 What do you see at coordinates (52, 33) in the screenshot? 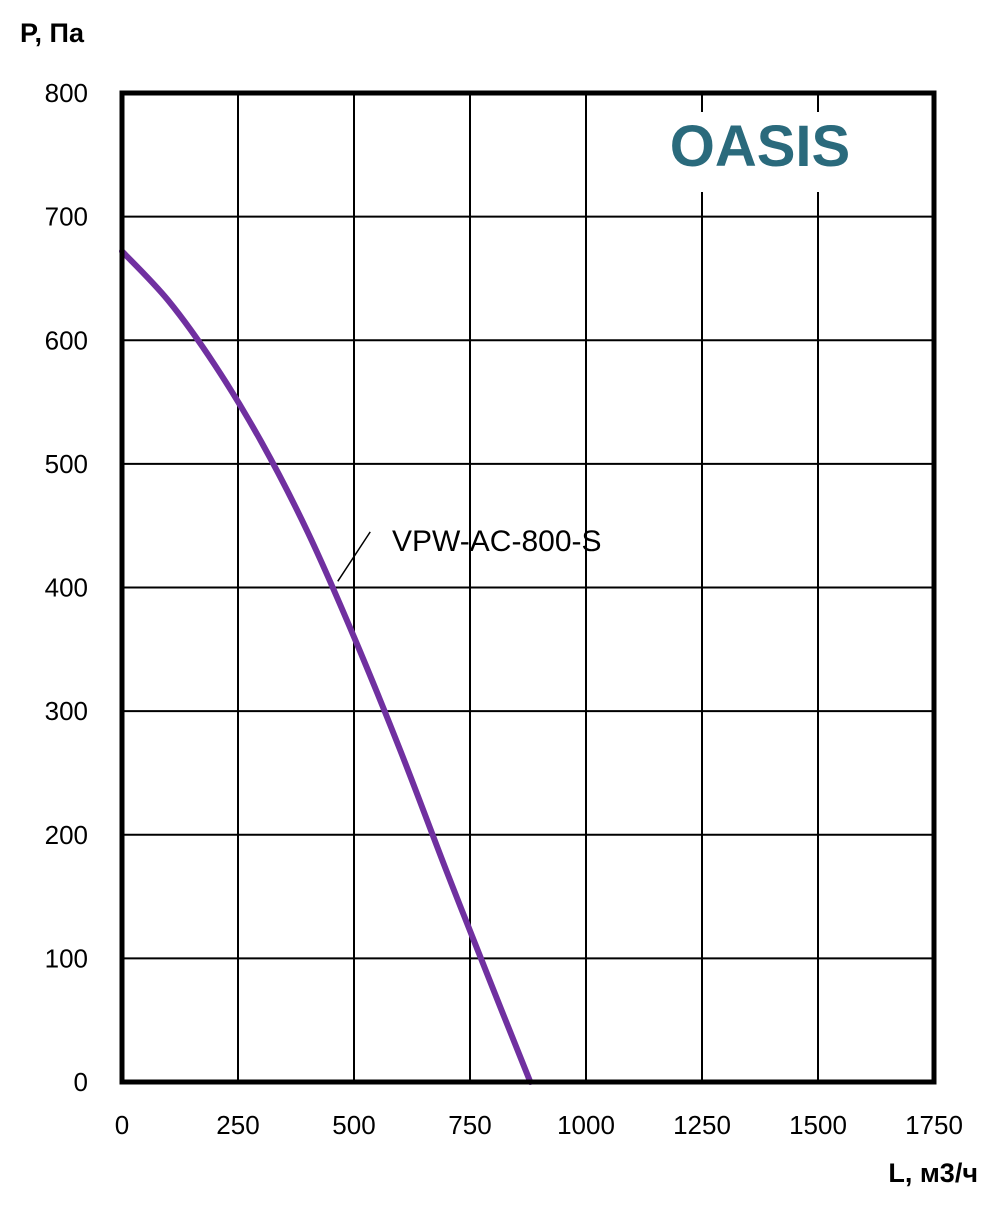
I see `y-axis-title: P, Па` at bounding box center [52, 33].